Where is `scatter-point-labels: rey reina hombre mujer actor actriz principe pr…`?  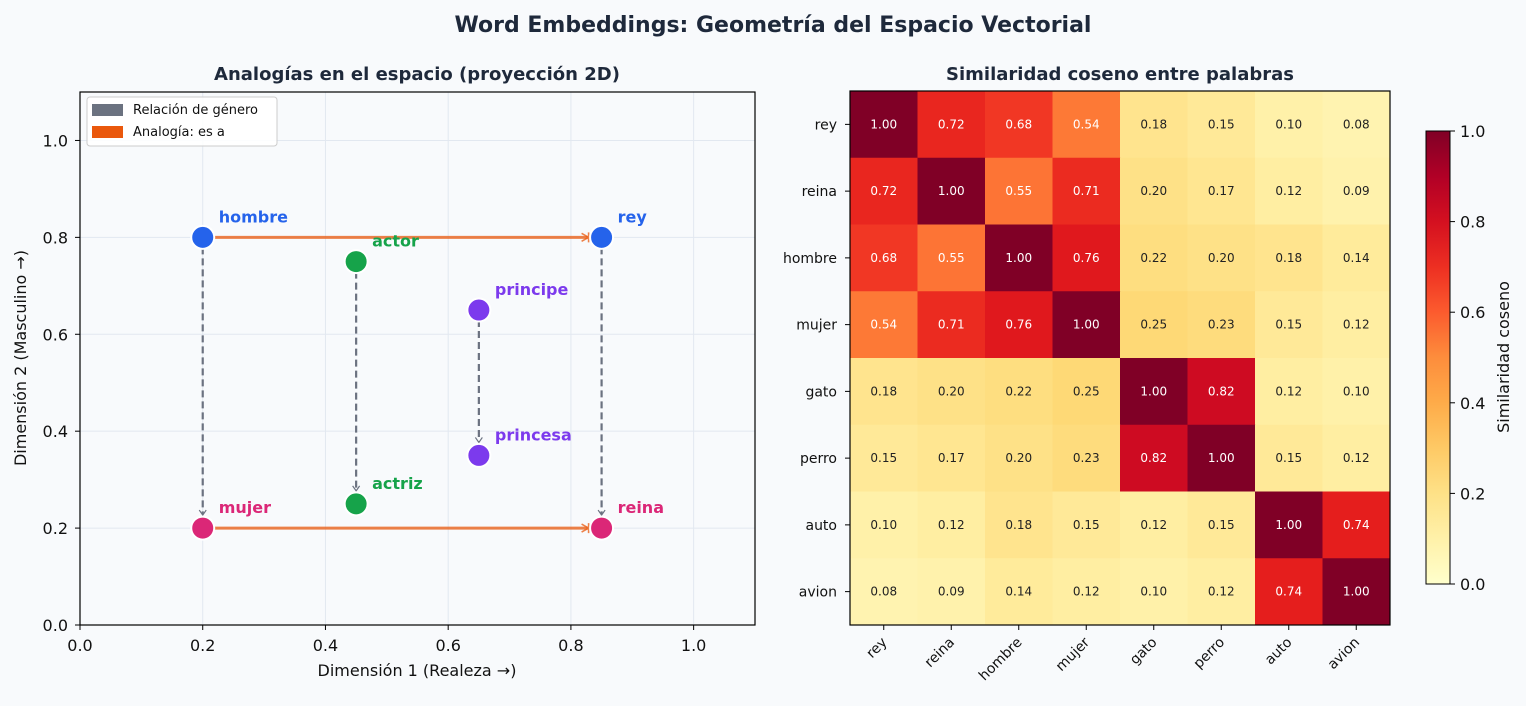 scatter-point-labels: rey reina hombre mujer actor actriz principe pr… is located at coordinates (441, 362).